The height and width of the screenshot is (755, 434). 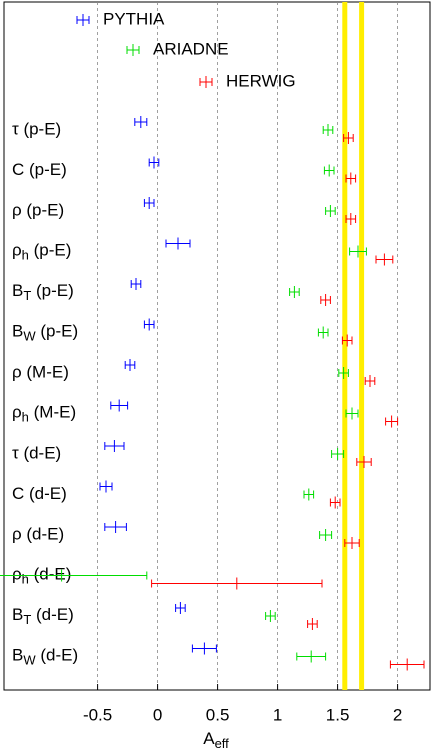 I want to click on x-tick-label: 0, so click(x=157, y=714).